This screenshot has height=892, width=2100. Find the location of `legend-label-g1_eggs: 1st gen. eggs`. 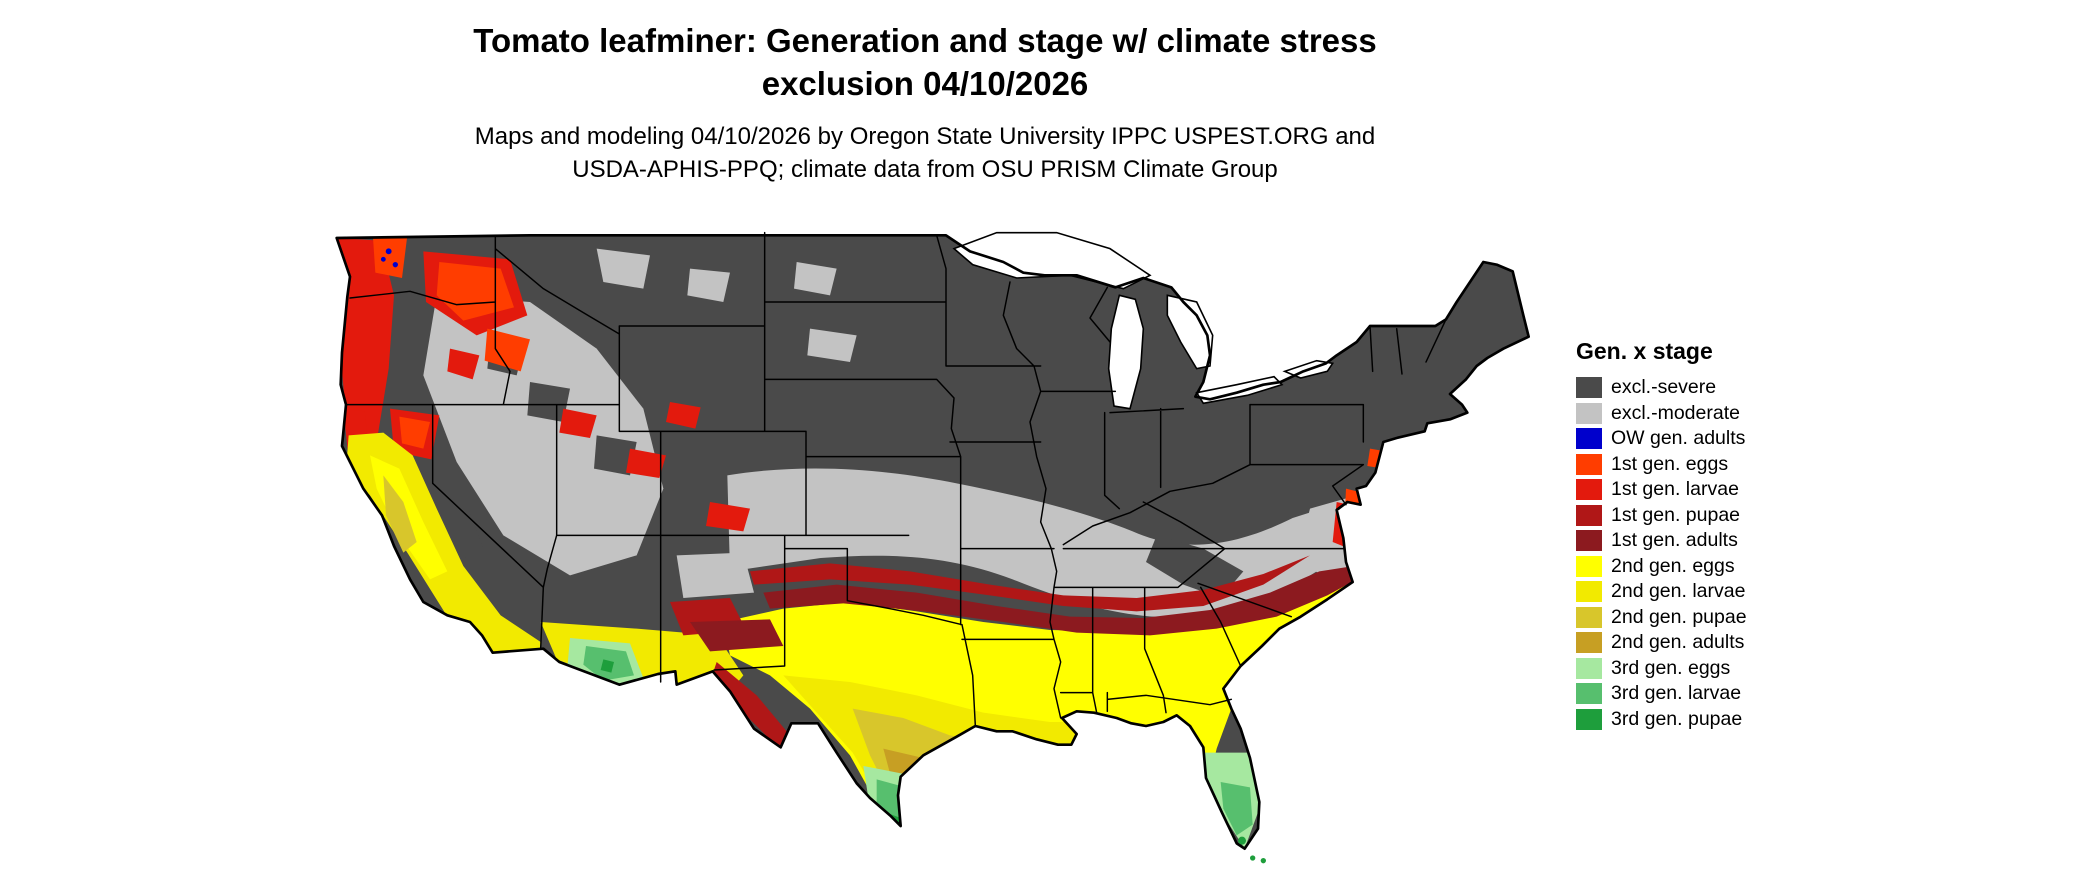

legend-label-g1_eggs: 1st gen. eggs is located at coordinates (1670, 463).